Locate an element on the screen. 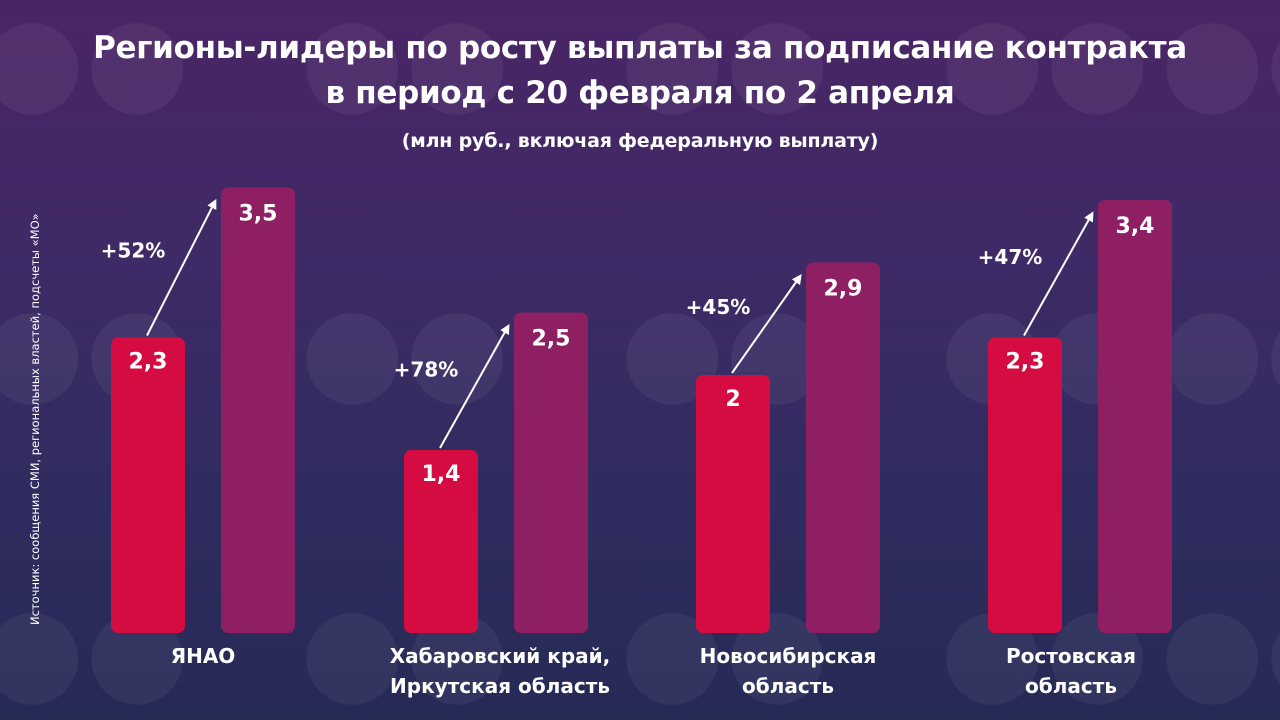 This screenshot has width=1280, height=720. bar-before-value-label: 2 is located at coordinates (732, 399).